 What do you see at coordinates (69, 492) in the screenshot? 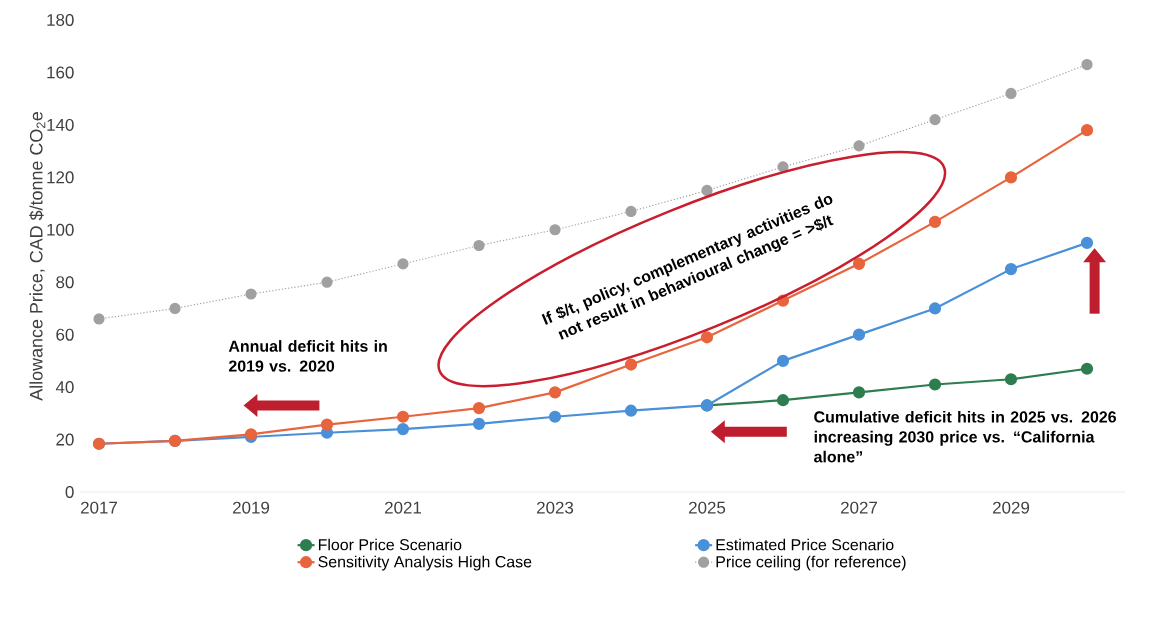
I see `y-tick-label: 0` at bounding box center [69, 492].